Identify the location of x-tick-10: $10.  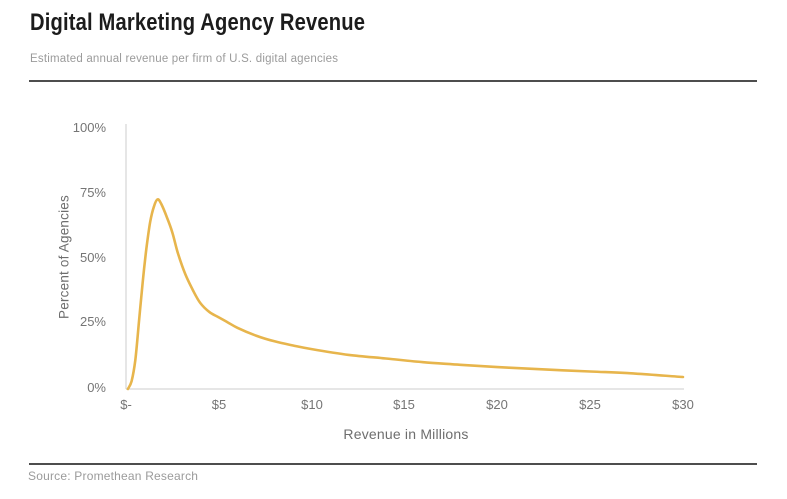
(312, 404).